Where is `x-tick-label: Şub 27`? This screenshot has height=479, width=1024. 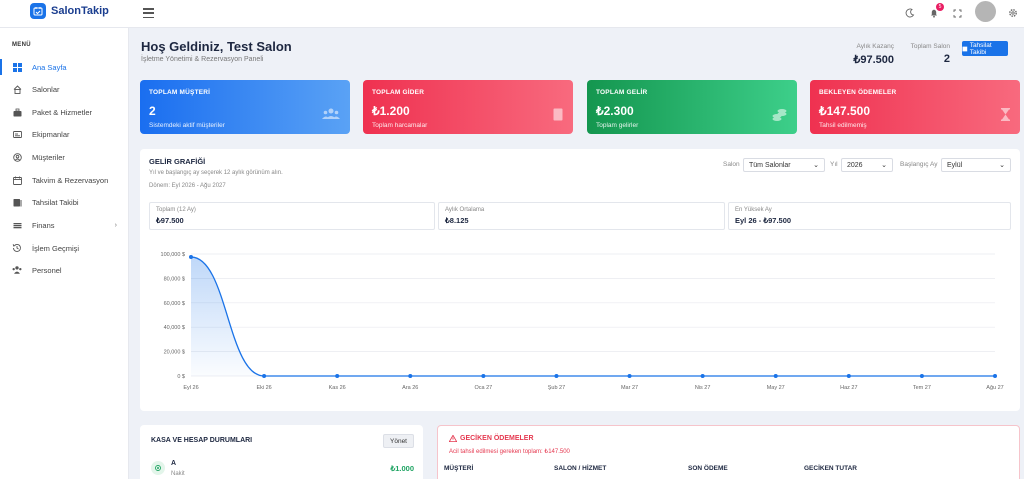 x-tick-label: Şub 27 is located at coordinates (556, 388).